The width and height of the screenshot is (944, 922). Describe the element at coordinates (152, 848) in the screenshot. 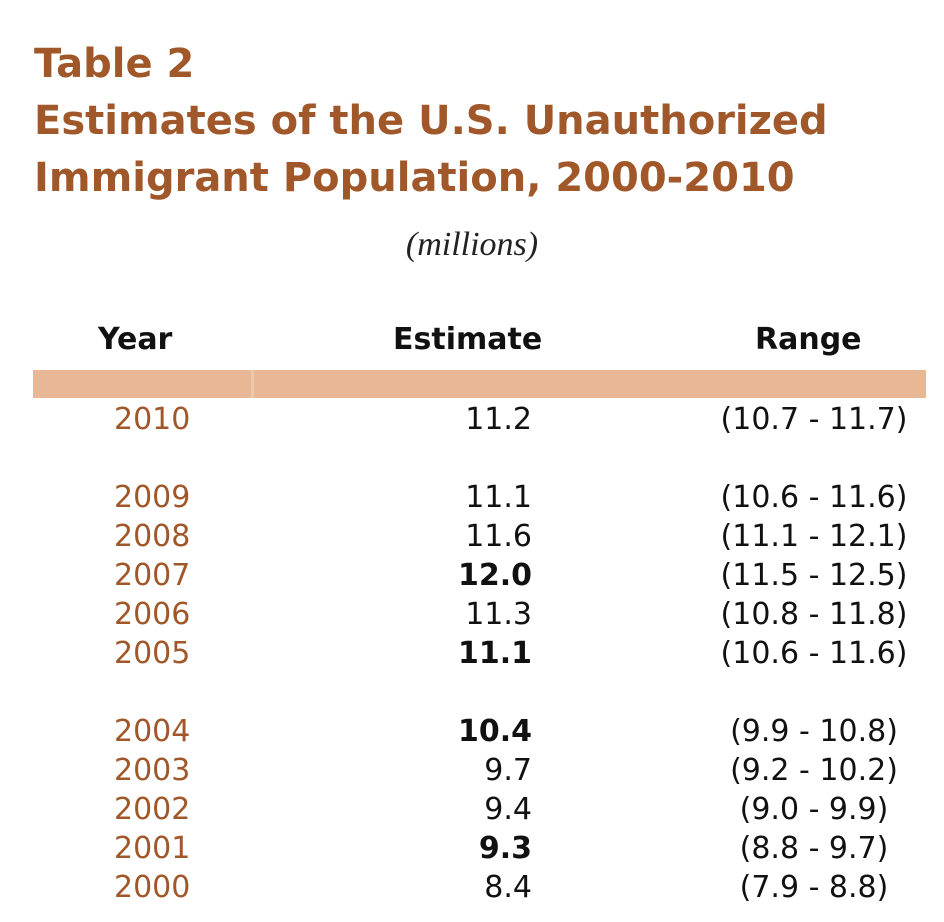

I see `year-cell: 2001` at that location.